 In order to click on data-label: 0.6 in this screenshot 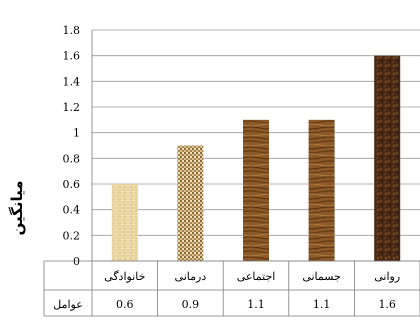, I will do `click(125, 304)`.